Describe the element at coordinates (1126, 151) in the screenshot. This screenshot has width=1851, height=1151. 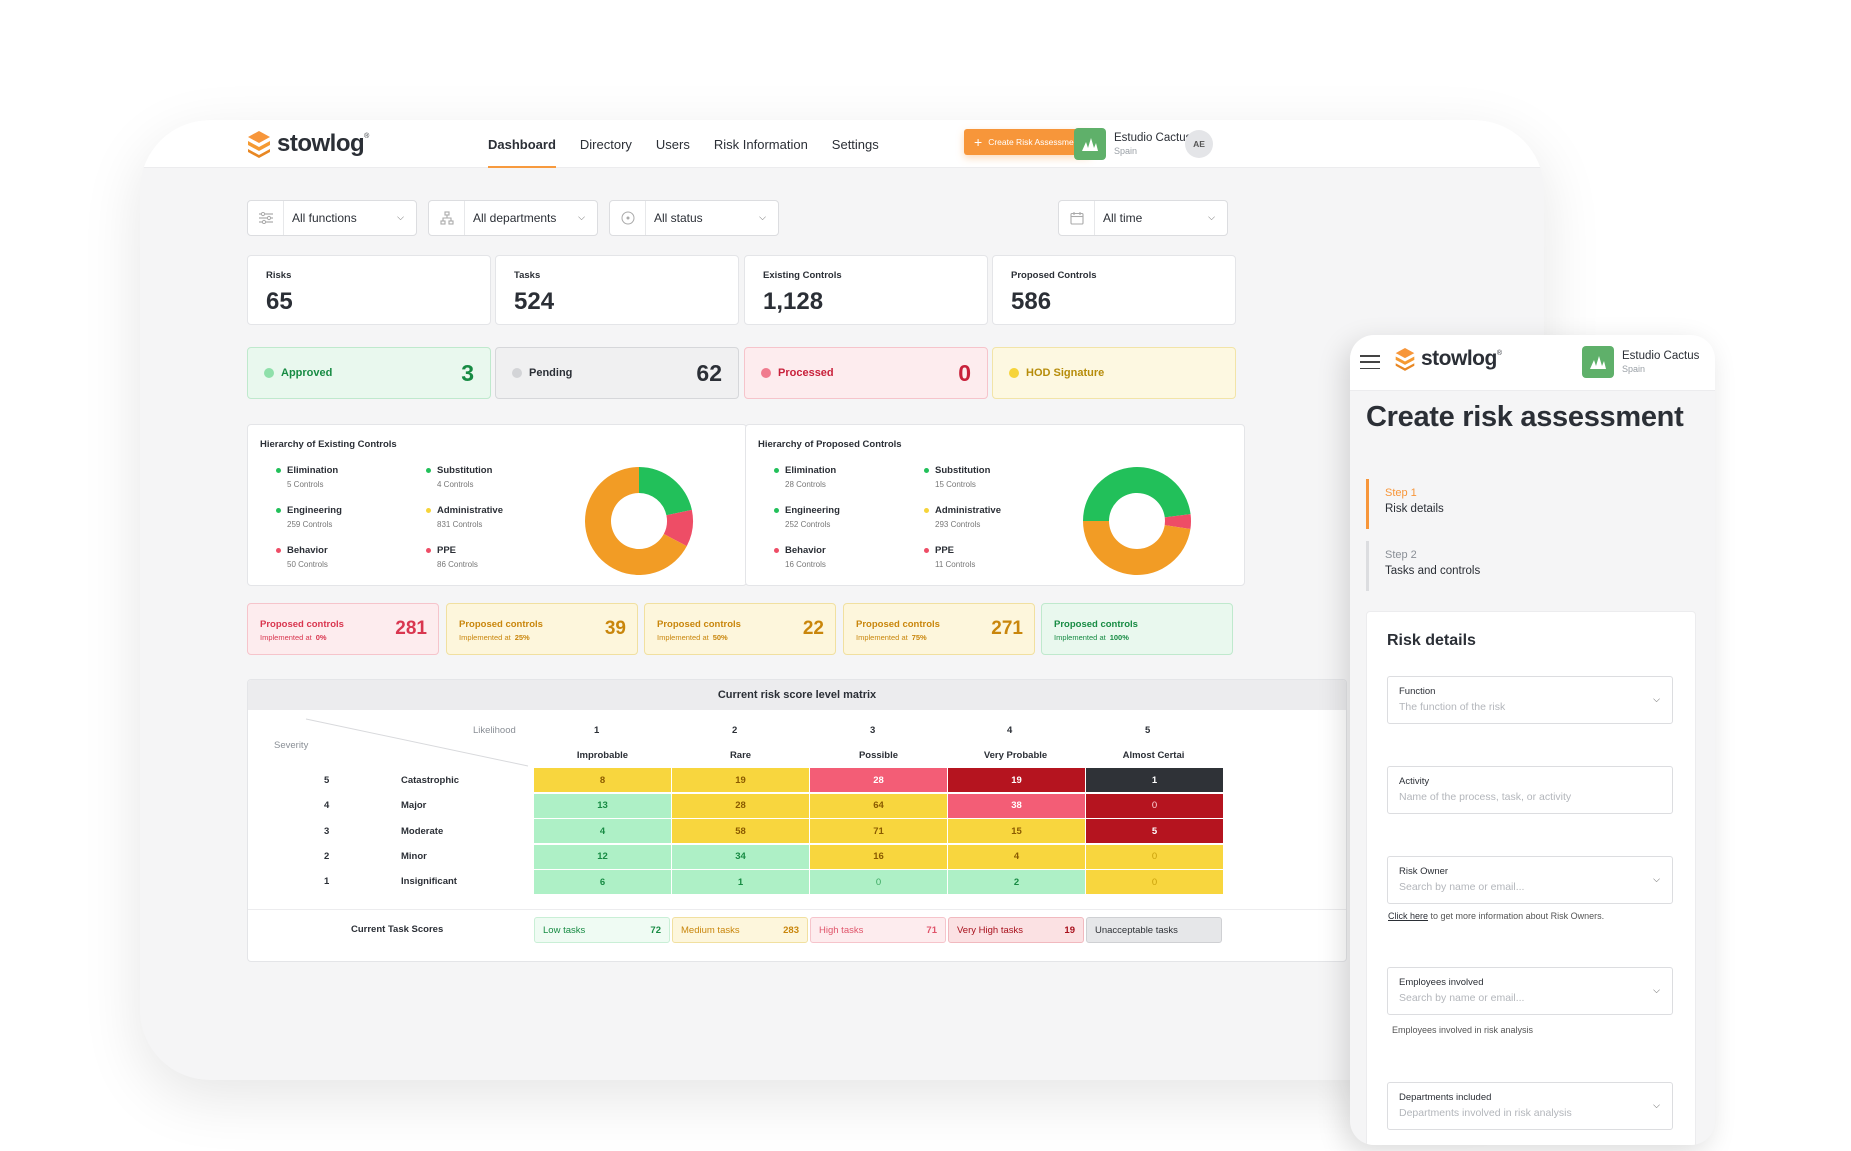
I see `org-country: Spain` at that location.